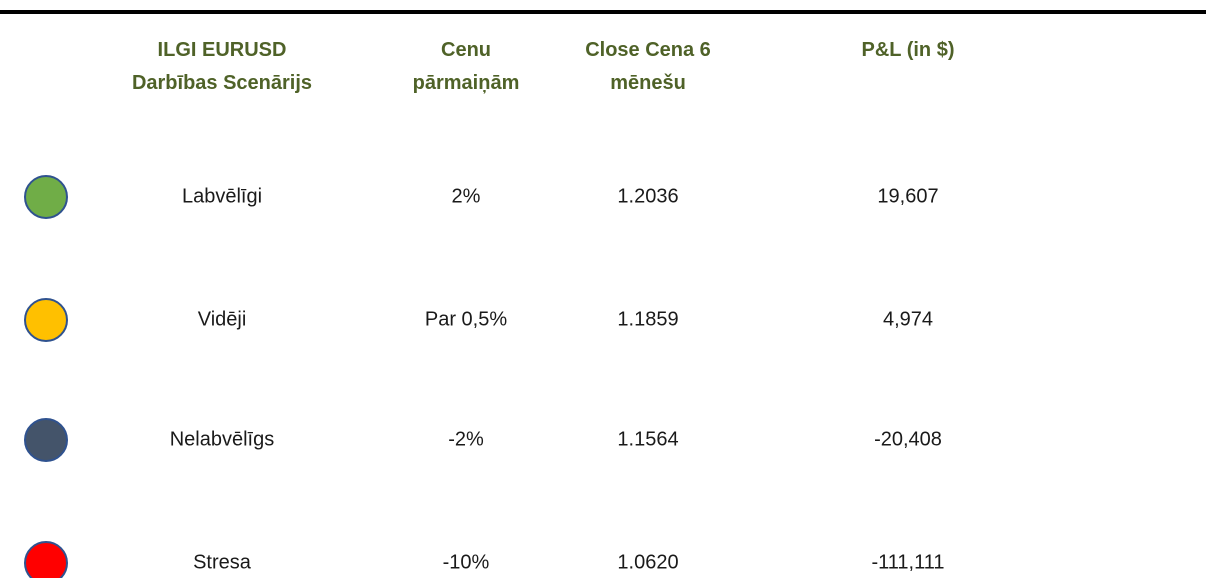 This screenshot has height=578, width=1206. What do you see at coordinates (222, 83) in the screenshot?
I see `column-header: Darbības Scenārijs` at bounding box center [222, 83].